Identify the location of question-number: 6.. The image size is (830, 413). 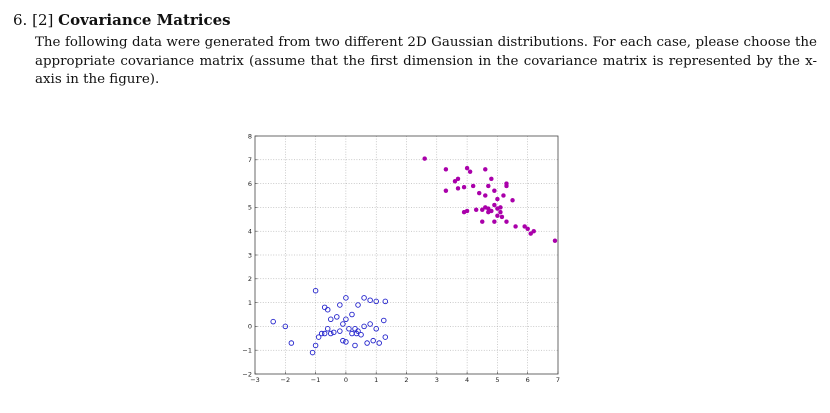
(20, 20).